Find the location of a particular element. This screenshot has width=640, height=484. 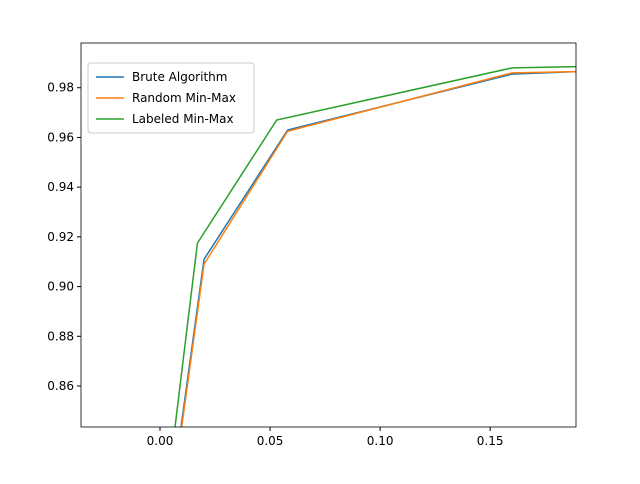

y-tick-label: 0.94 is located at coordinates (60, 187).